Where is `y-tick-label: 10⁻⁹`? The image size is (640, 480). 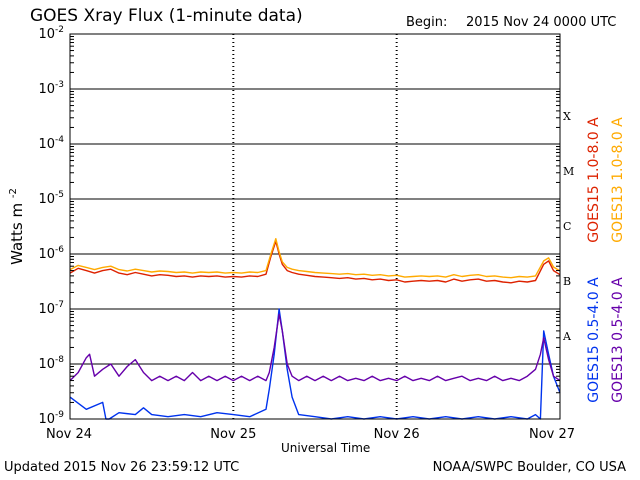 y-tick-label: 10⁻⁹ is located at coordinates (51, 418).